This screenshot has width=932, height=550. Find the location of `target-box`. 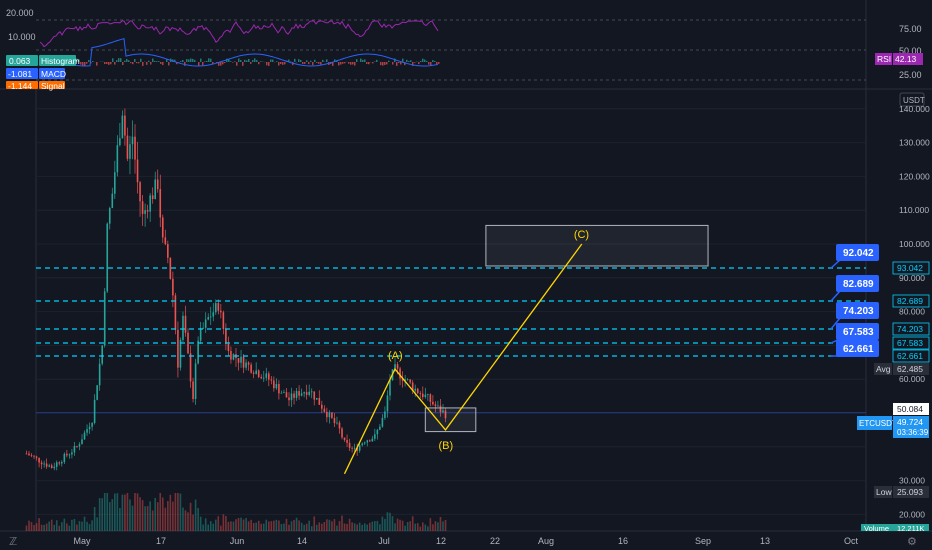

target-box is located at coordinates (597, 245).